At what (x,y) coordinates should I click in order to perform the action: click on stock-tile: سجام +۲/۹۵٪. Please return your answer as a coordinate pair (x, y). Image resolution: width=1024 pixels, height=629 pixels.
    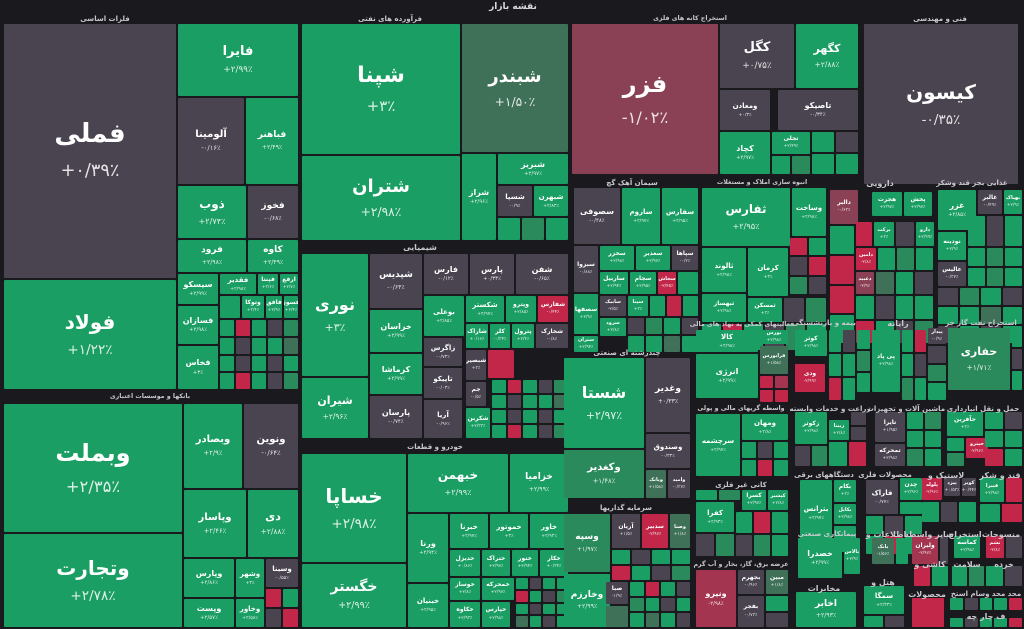
    Looking at the image, I should click on (643, 283).